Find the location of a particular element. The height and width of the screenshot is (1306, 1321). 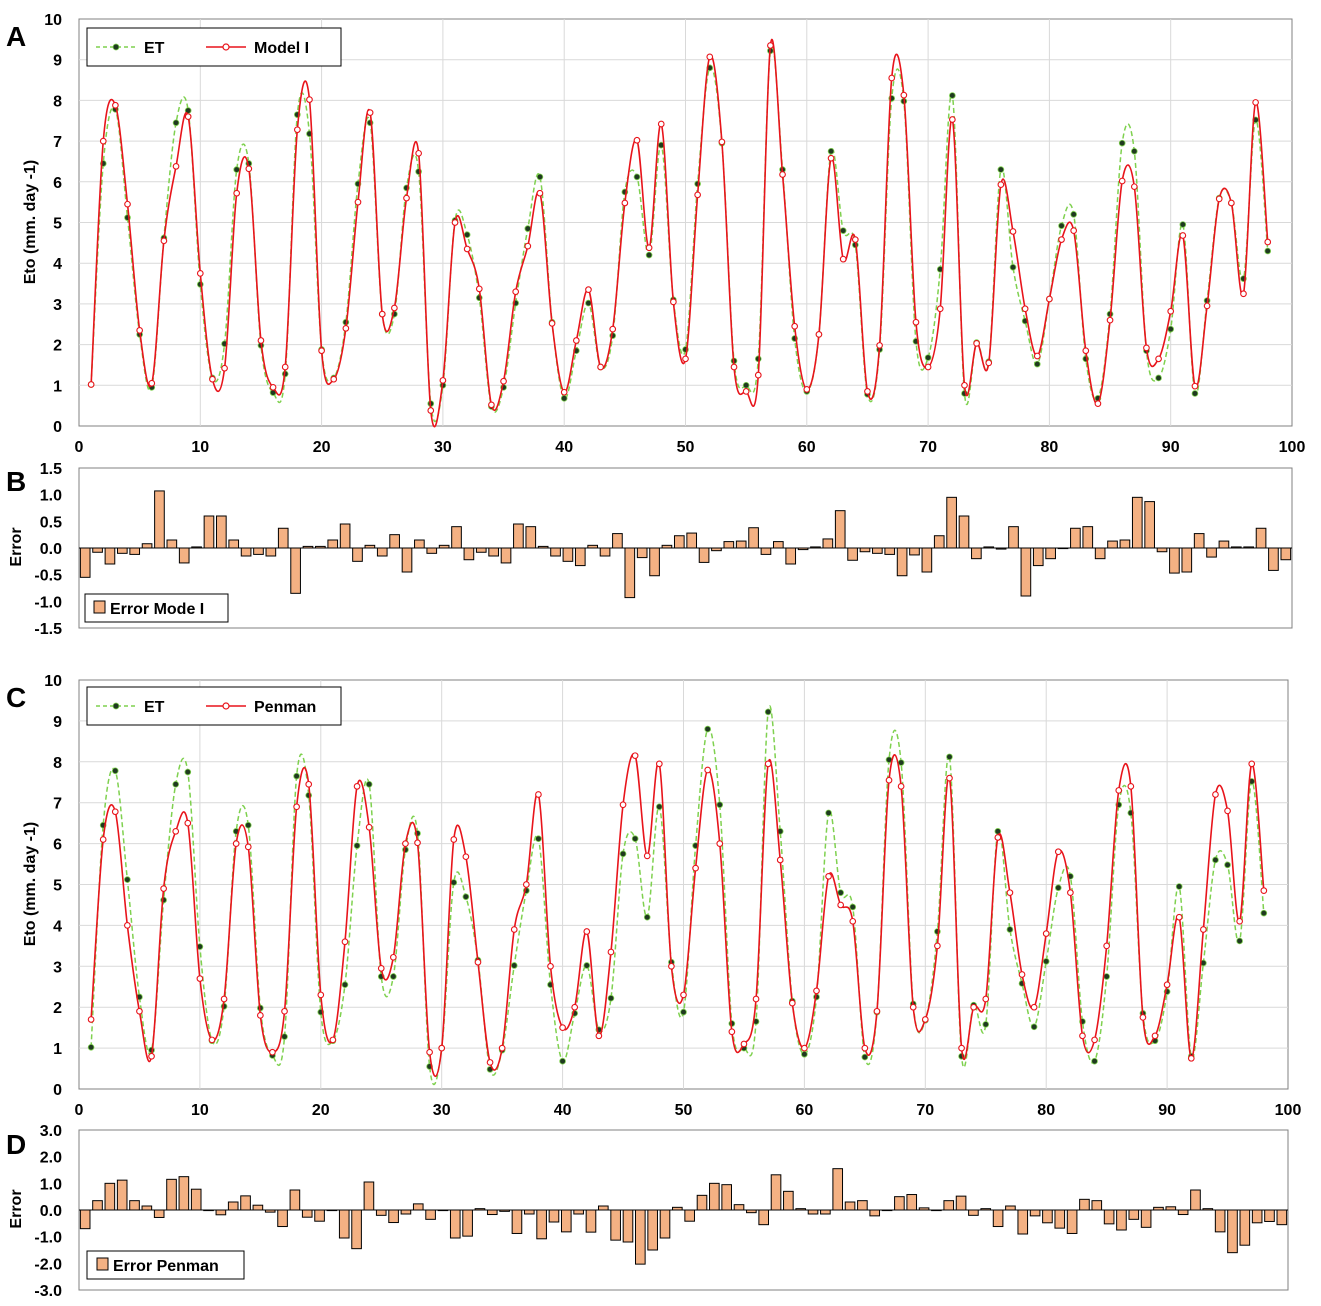

legend-et-label-a: ET is located at coordinates (154, 48).